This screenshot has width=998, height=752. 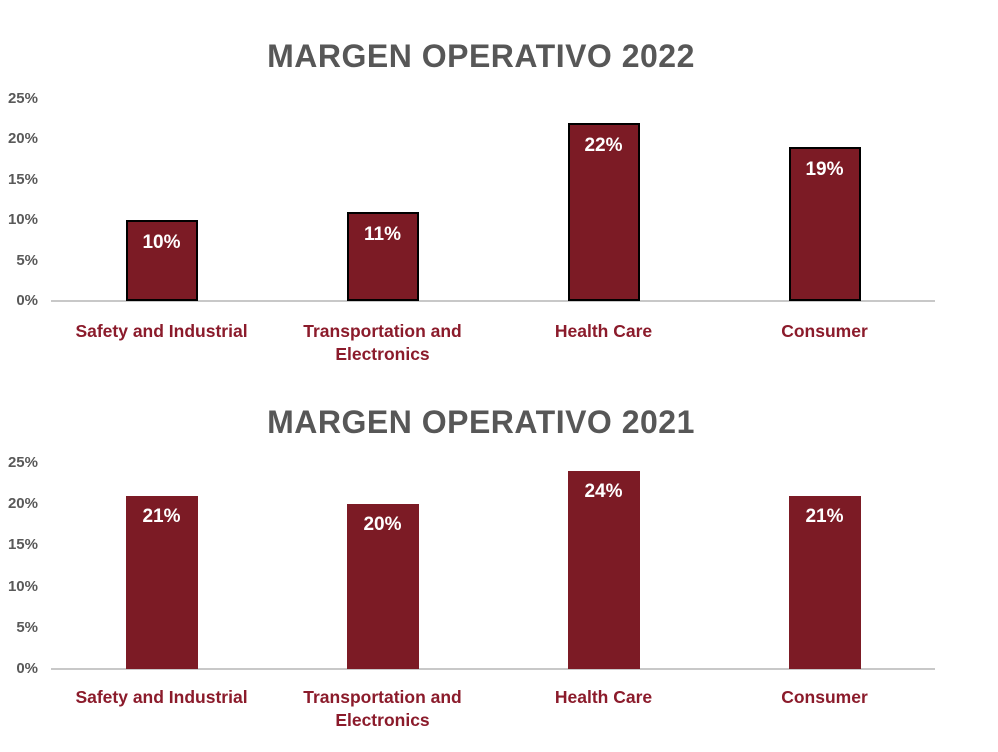 What do you see at coordinates (824, 582) in the screenshot?
I see `bar-consumer: 21%` at bounding box center [824, 582].